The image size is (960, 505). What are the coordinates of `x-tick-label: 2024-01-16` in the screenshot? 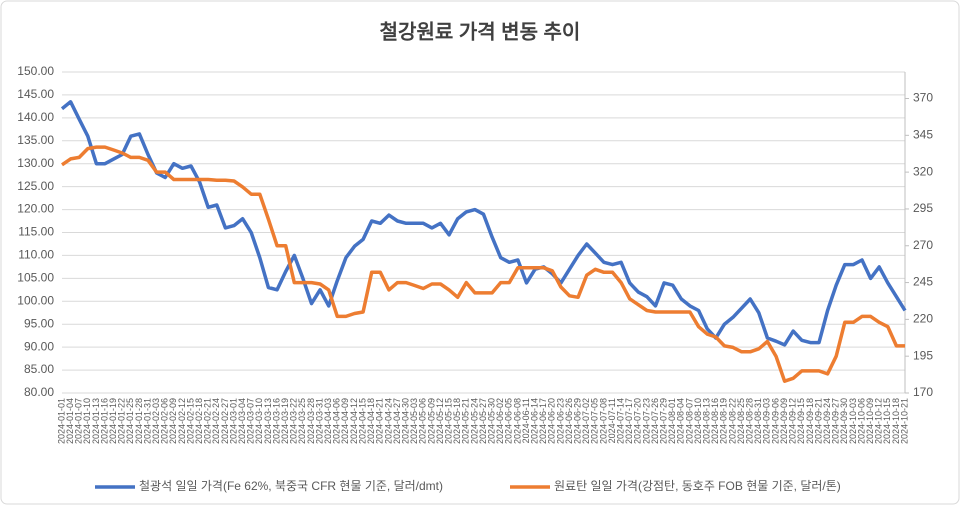 It's located at (104, 421).